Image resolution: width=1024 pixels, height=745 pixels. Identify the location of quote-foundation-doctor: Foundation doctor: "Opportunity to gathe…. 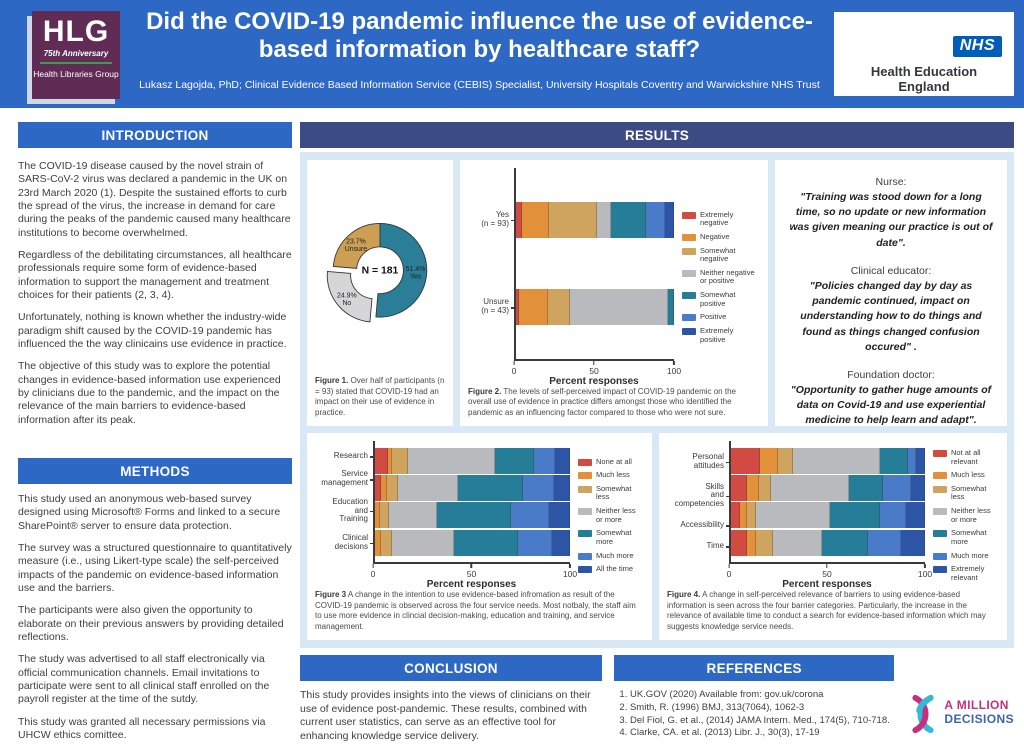
(891, 399).